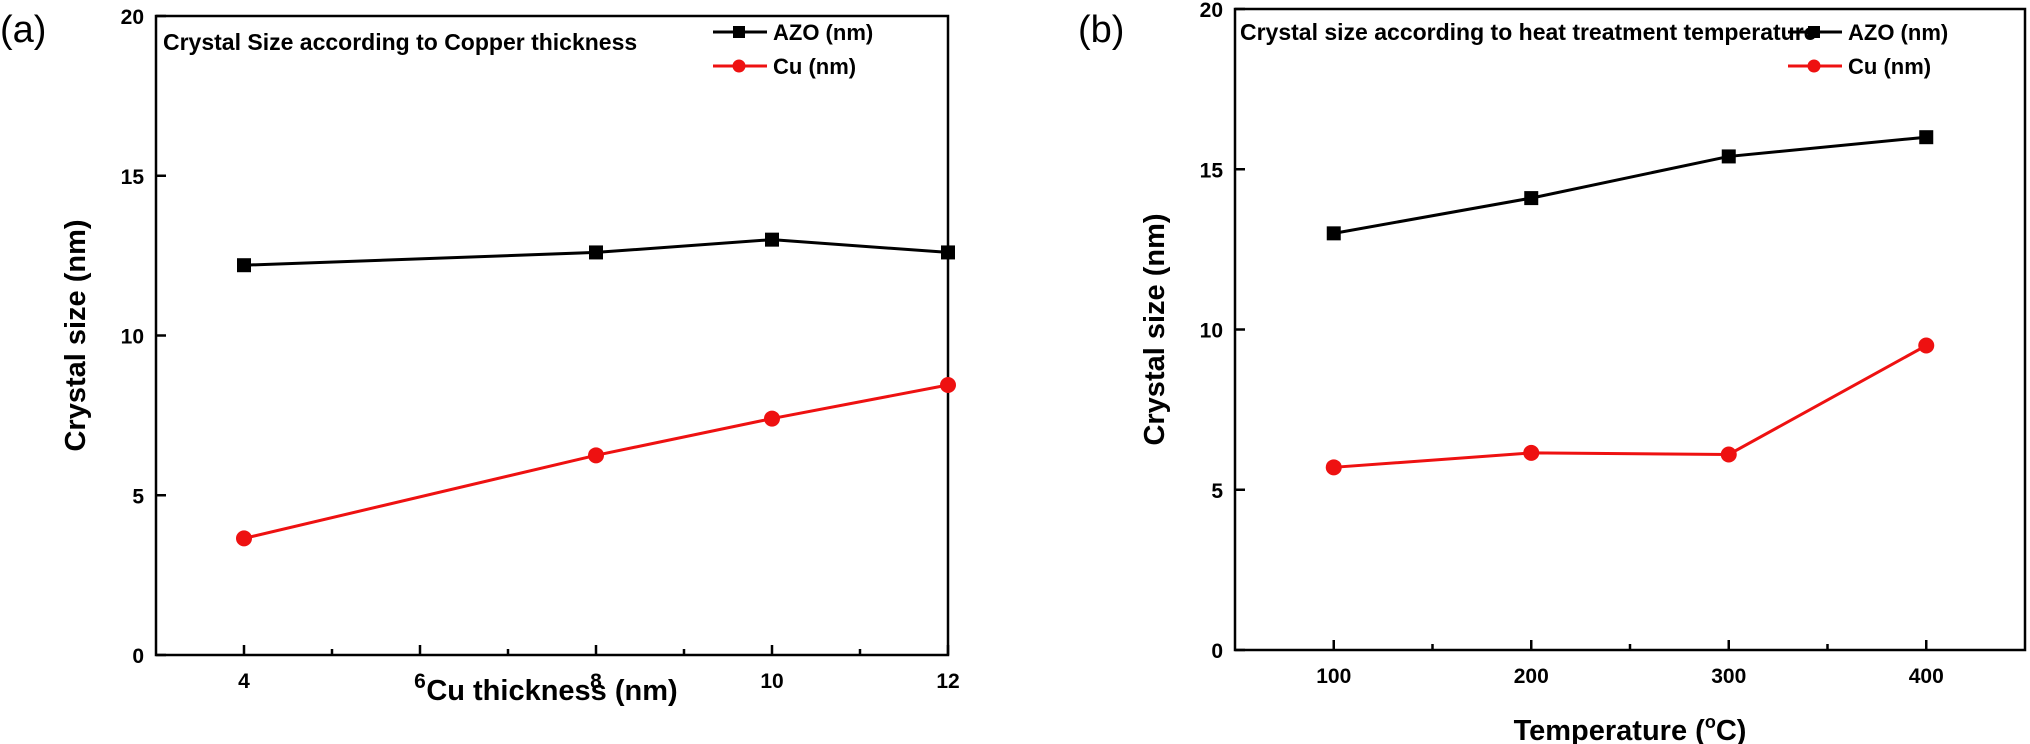  I want to click on x-axis-title: Temperature (oC), so click(1630, 728).